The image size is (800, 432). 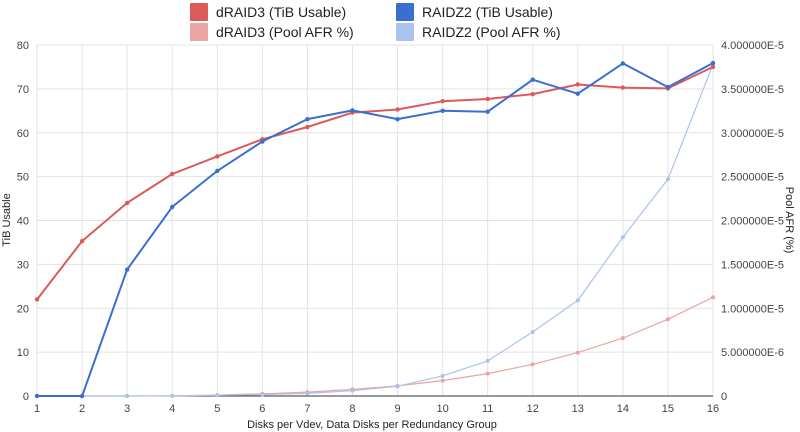 I want to click on left-tick-label: 40, so click(x=23, y=222).